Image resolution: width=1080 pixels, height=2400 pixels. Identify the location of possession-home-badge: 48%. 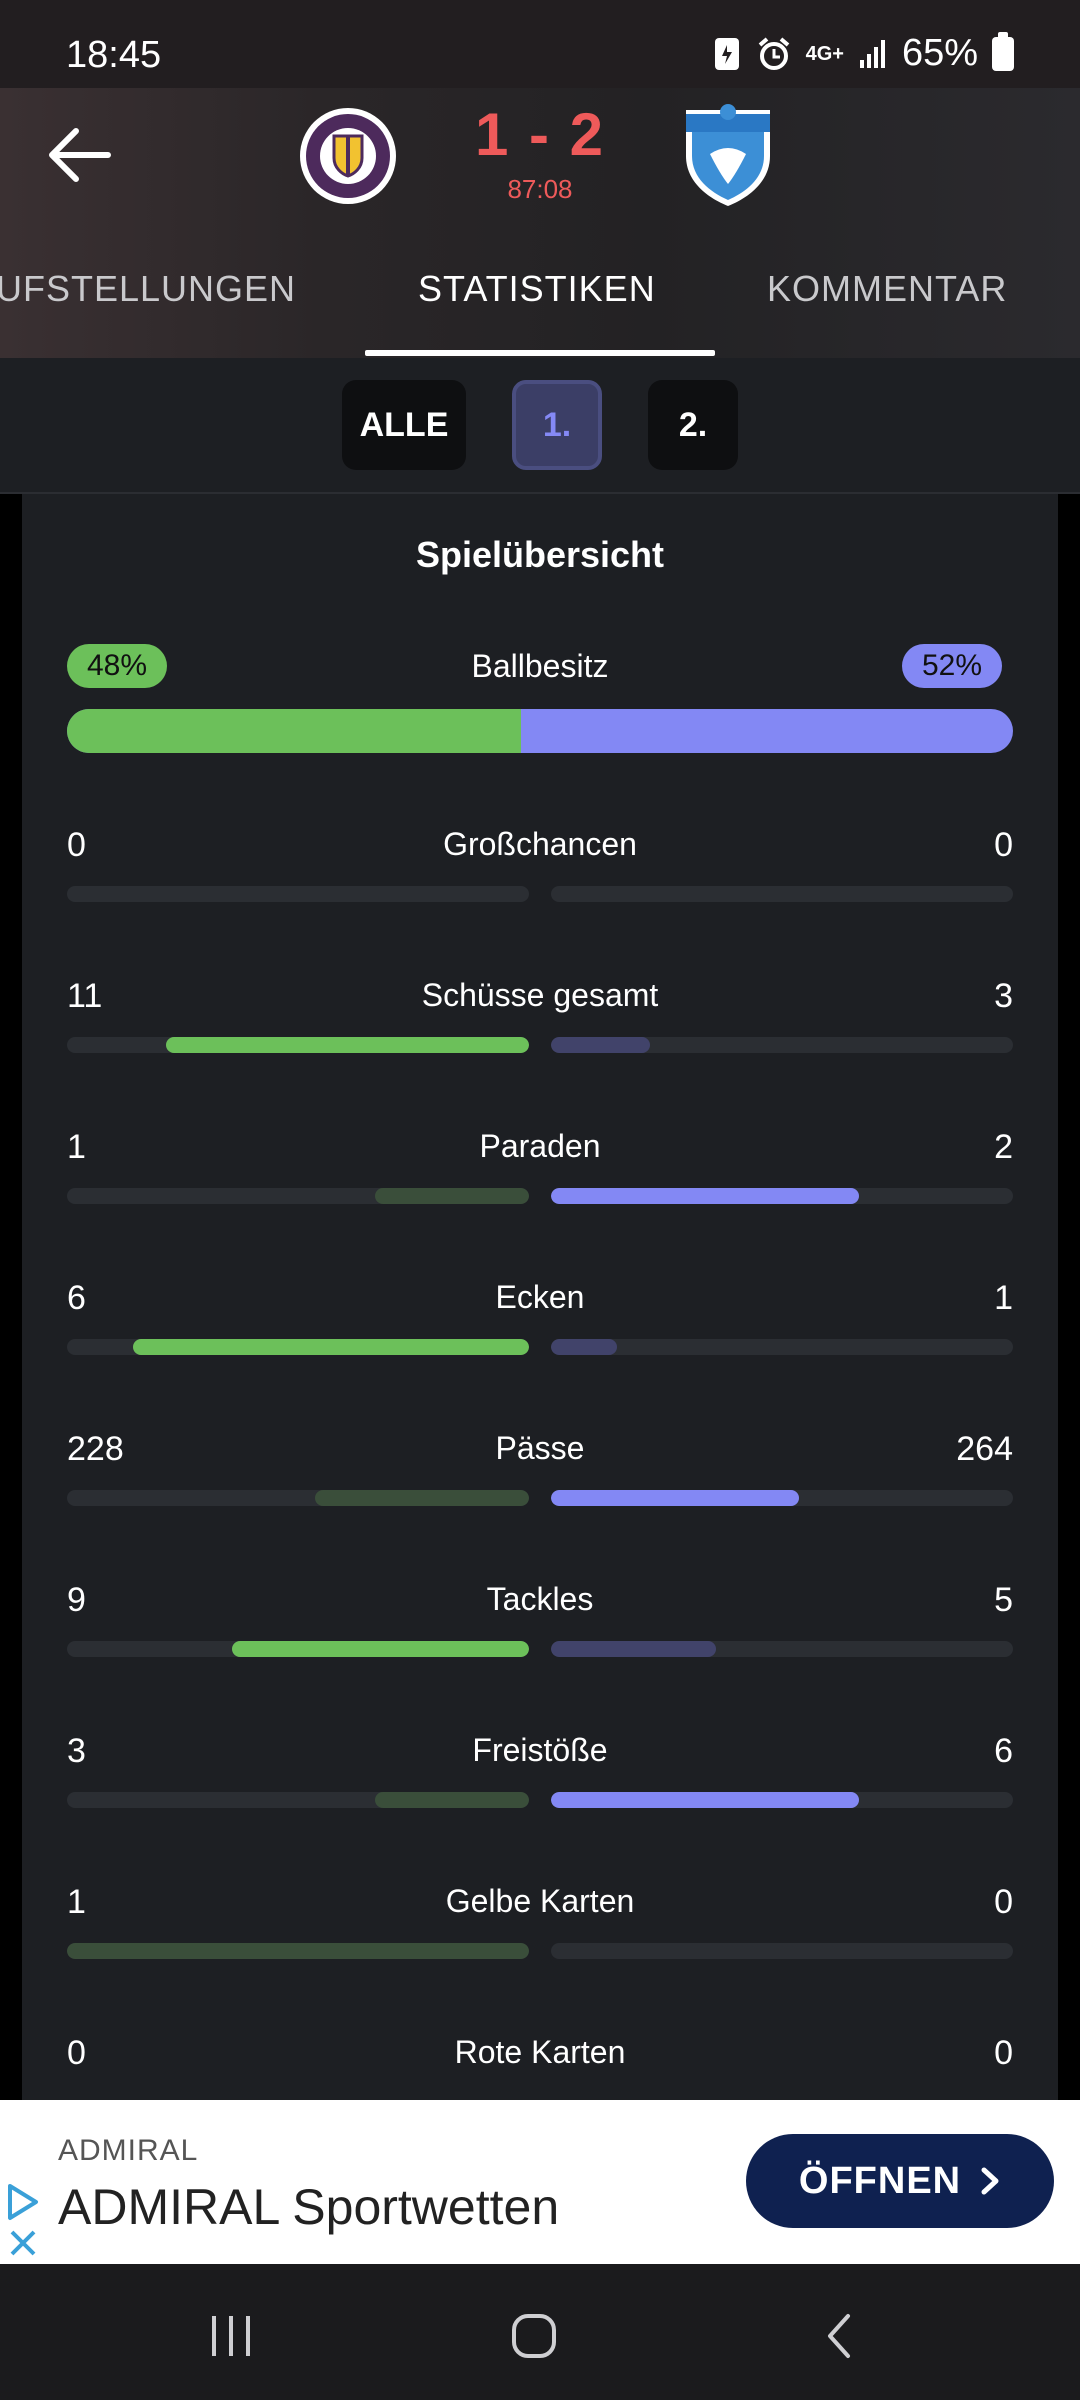
(117, 666).